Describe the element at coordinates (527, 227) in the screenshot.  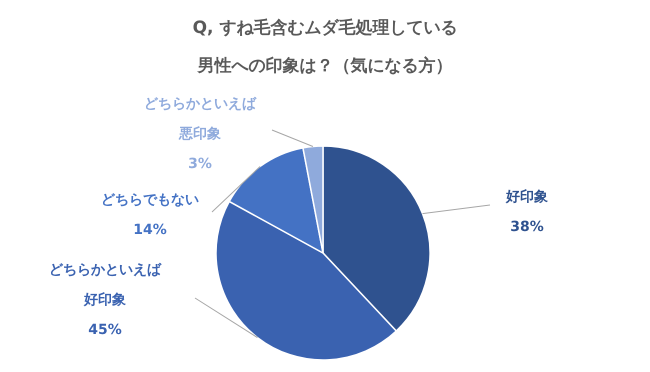
I see `data-label: 38%` at that location.